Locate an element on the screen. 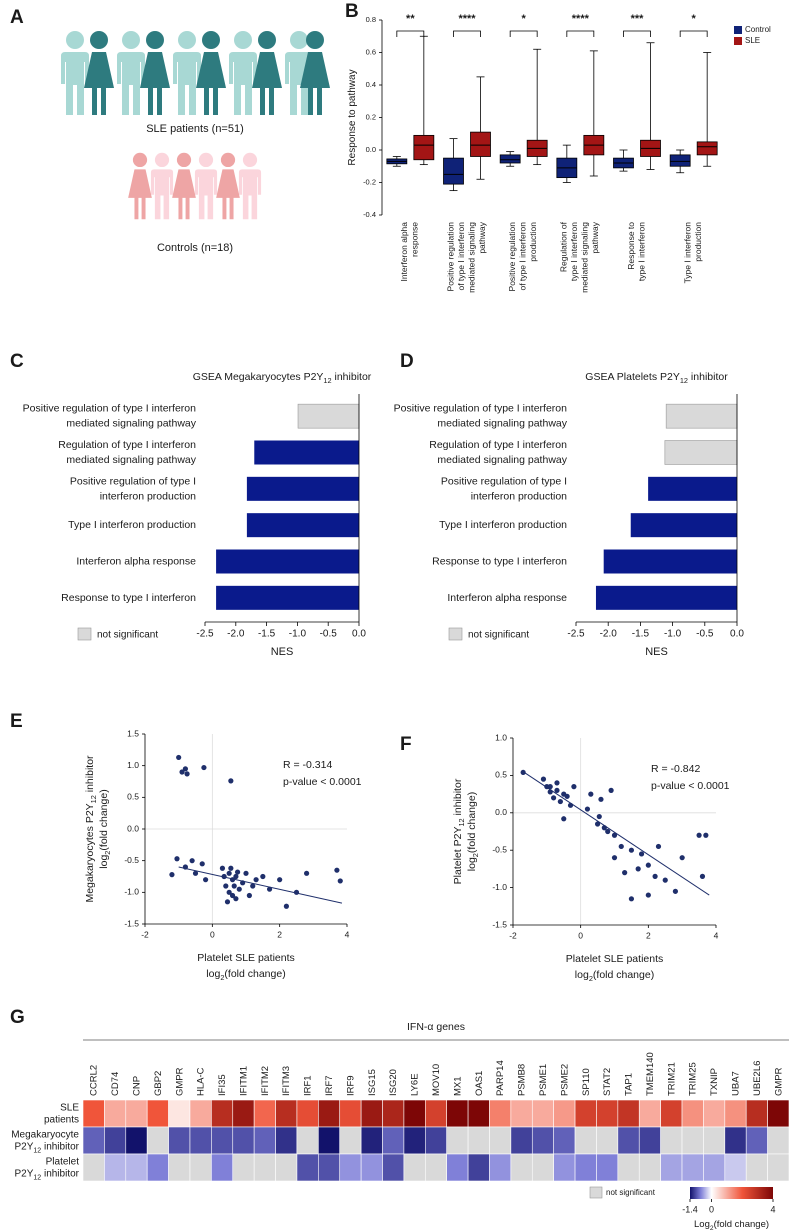 The width and height of the screenshot is (794, 1232). y-axis-title-line: Response to pathway is located at coordinates (352, 117).